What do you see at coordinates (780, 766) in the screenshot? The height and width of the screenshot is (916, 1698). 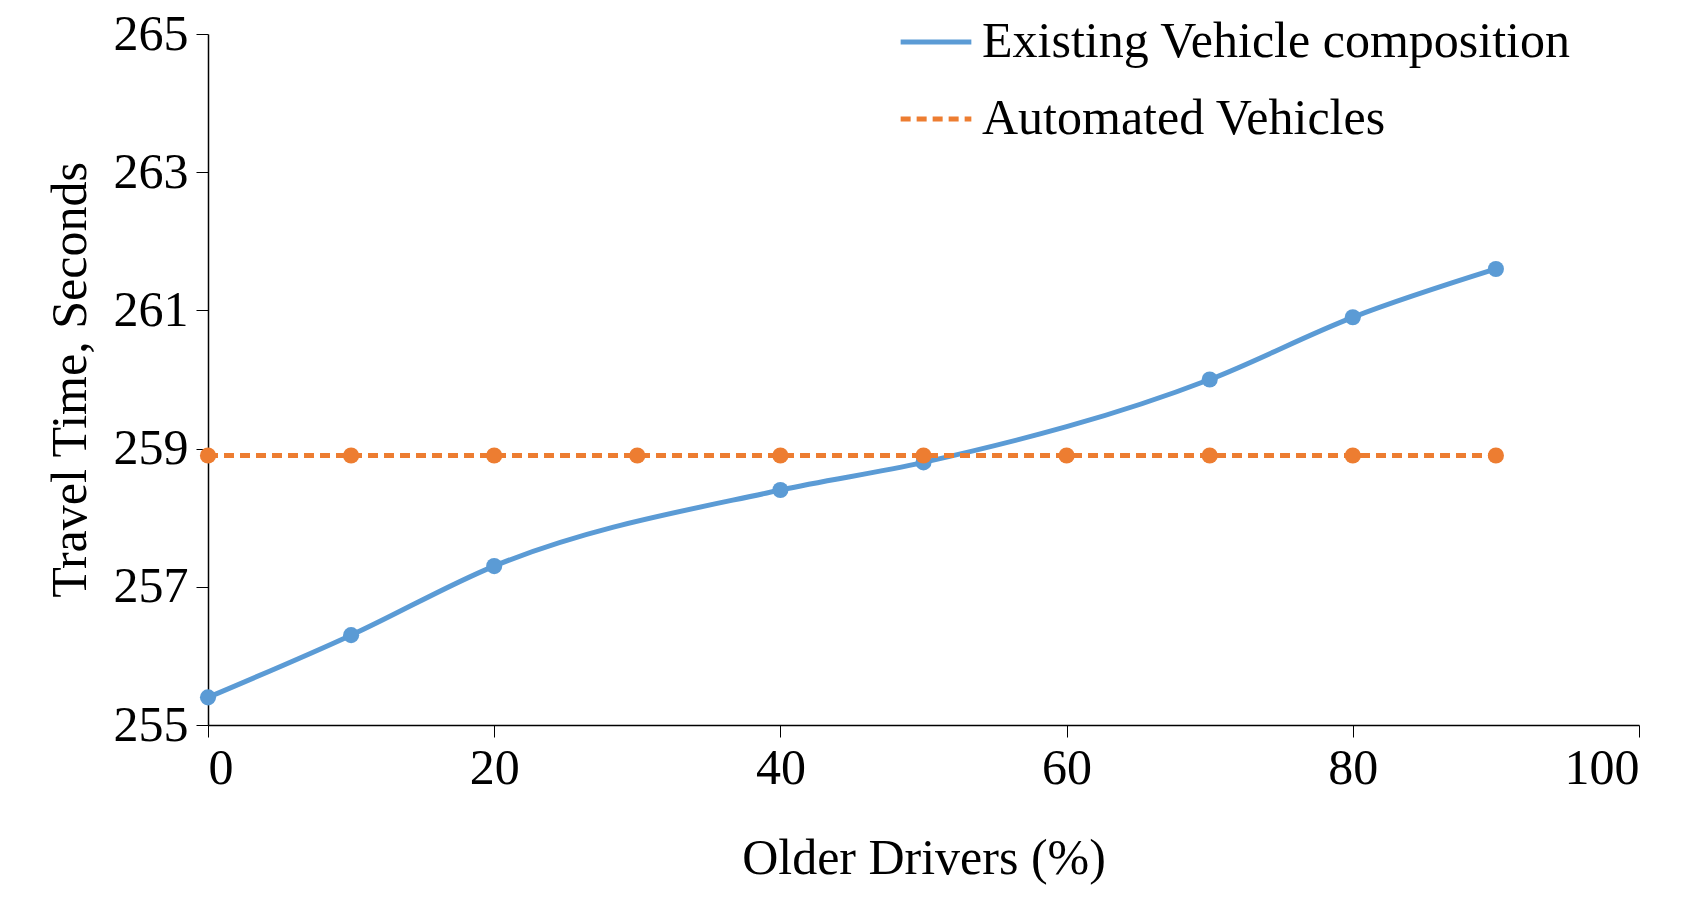 I see `x-tick-label: 40` at bounding box center [780, 766].